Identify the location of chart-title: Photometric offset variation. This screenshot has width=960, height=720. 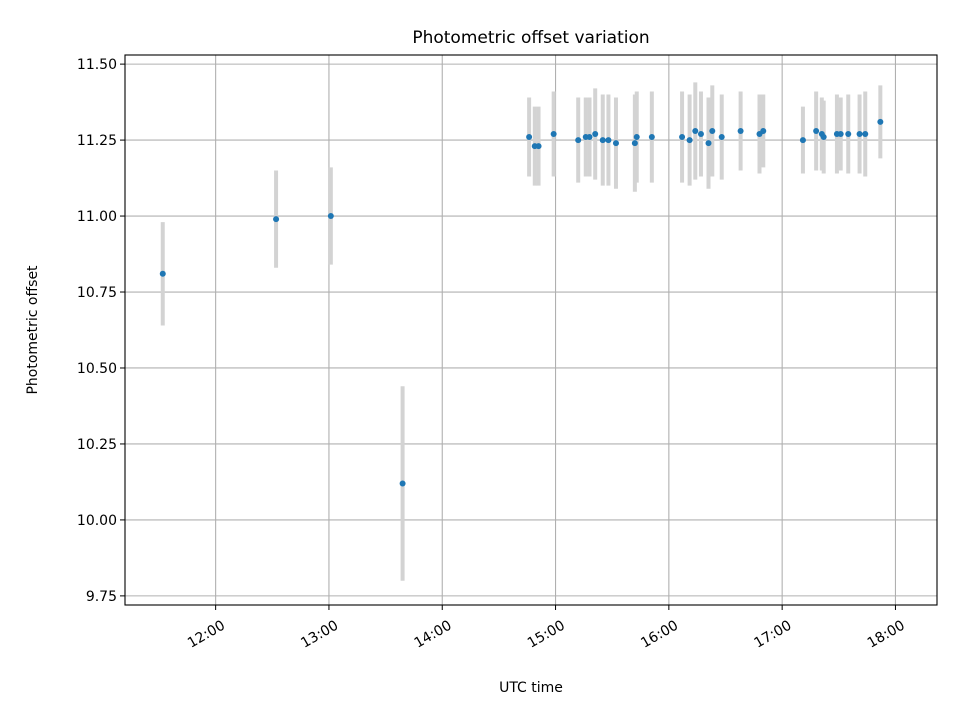
(530, 38).